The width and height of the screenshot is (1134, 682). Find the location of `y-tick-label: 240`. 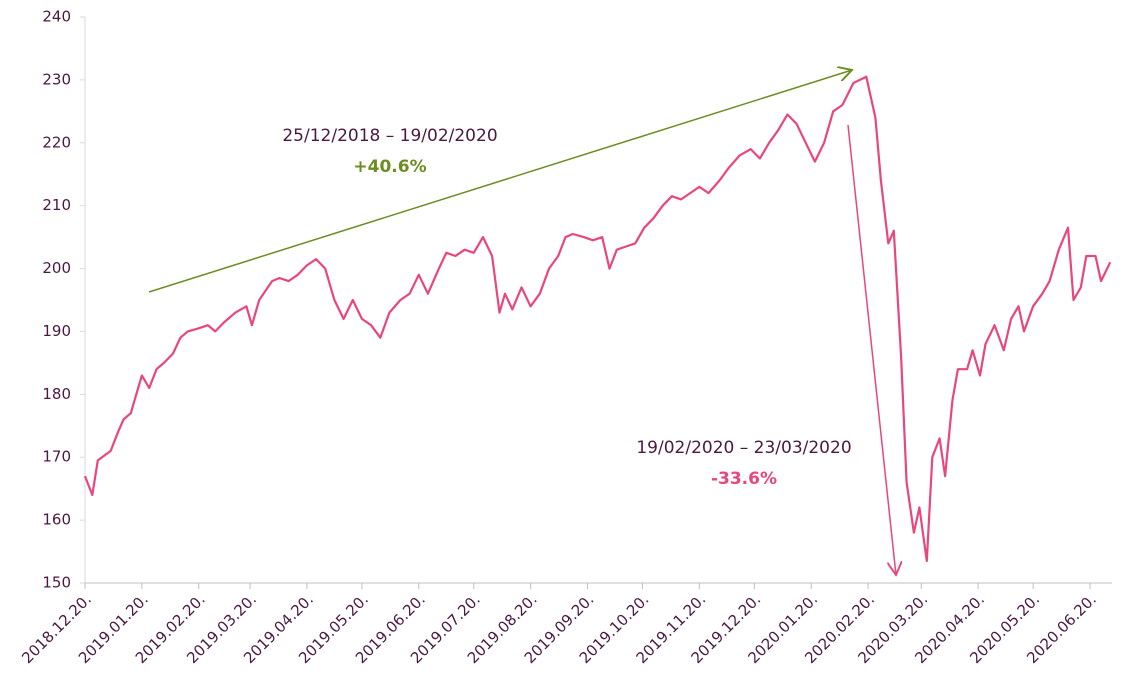

y-tick-label: 240 is located at coordinates (56, 17).